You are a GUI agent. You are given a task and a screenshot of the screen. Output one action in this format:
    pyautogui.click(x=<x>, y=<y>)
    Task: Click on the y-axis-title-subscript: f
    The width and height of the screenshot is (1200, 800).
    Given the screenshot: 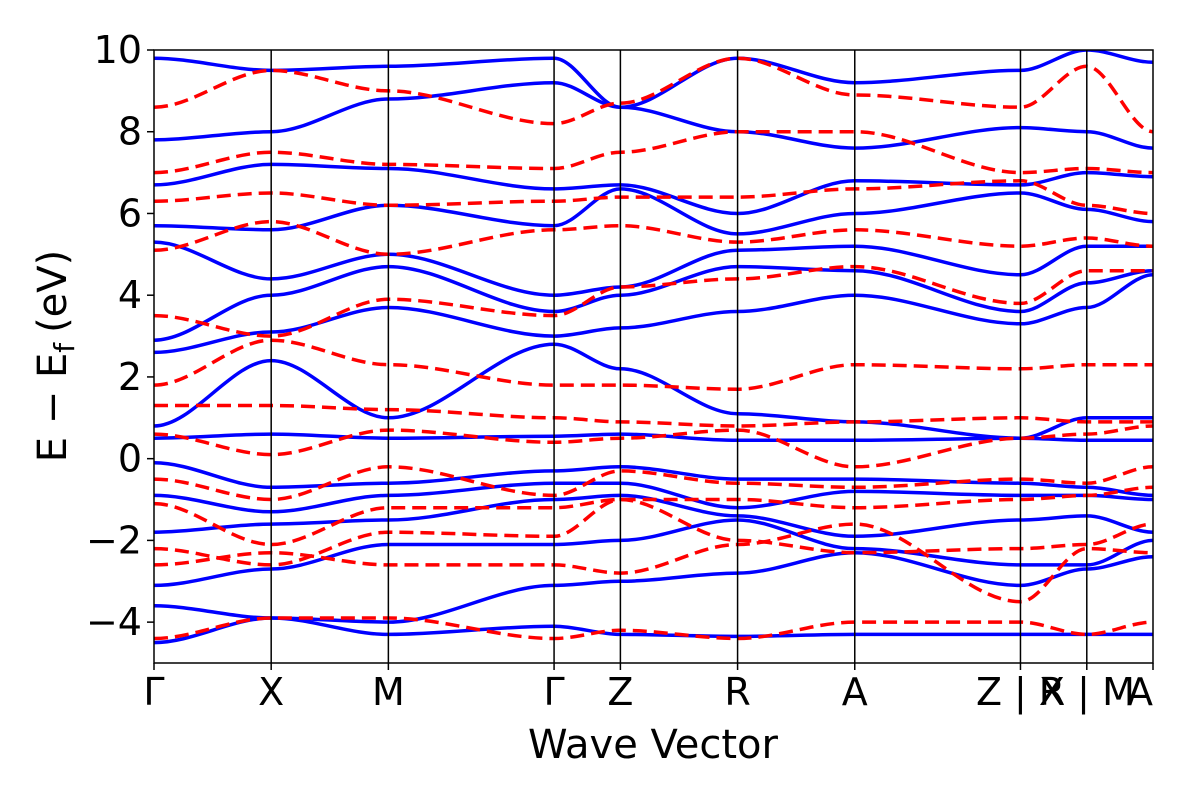 What is the action you would take?
    pyautogui.click(x=64, y=347)
    